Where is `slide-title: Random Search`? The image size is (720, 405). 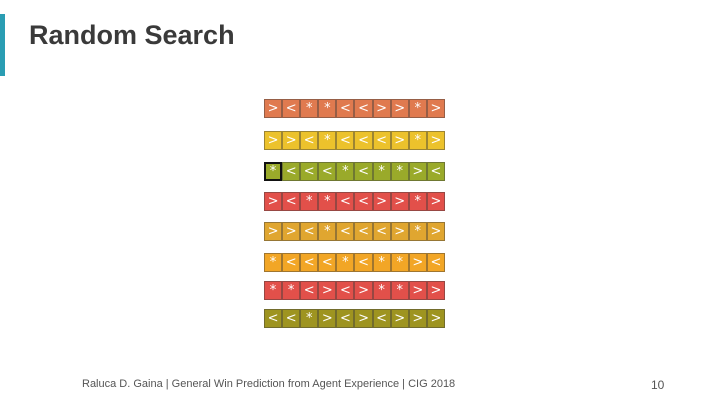
slide-title: Random Search is located at coordinates (132, 35).